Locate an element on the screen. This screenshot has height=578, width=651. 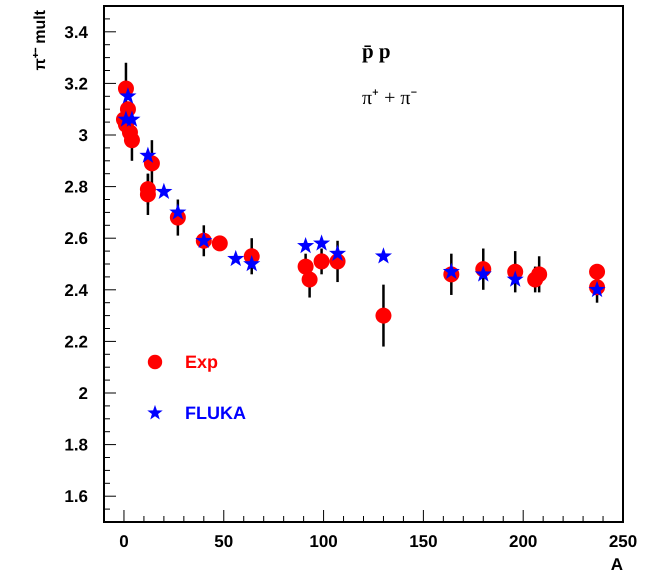
x-tick-label: 200 is located at coordinates (523, 541).